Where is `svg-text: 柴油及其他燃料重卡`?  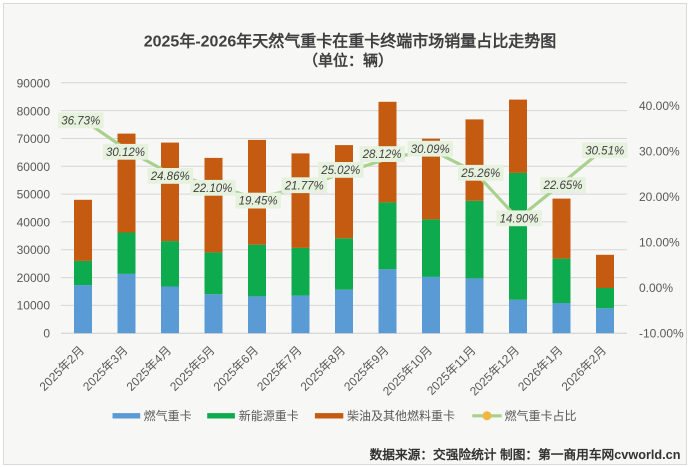
svg-text: 柴油及其他燃料重卡 is located at coordinates (401, 415).